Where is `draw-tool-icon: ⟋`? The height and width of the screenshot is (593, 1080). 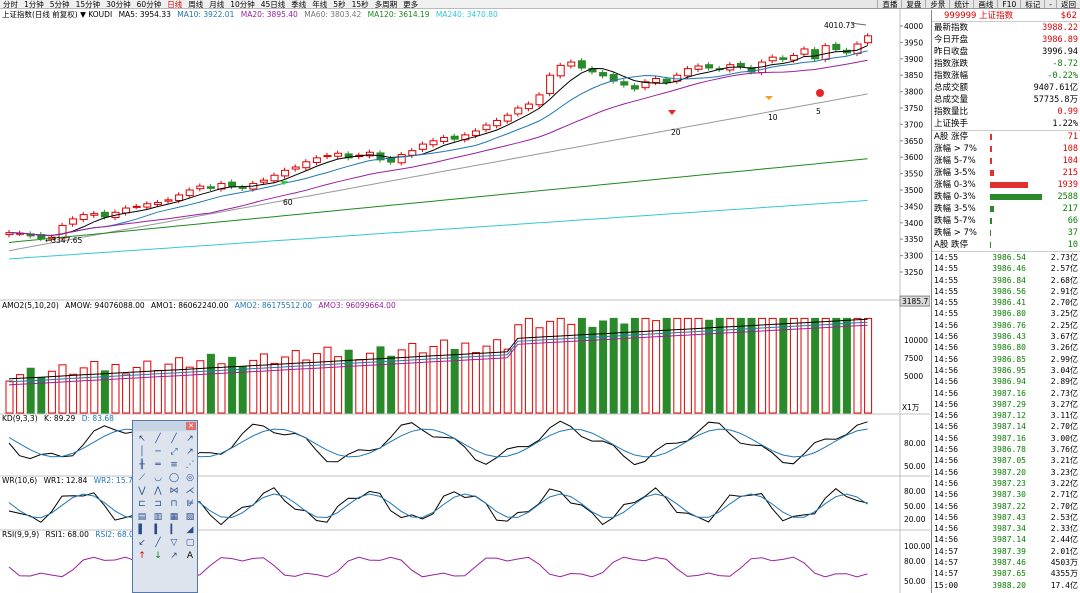 draw-tool-icon: ⟋ is located at coordinates (142, 478).